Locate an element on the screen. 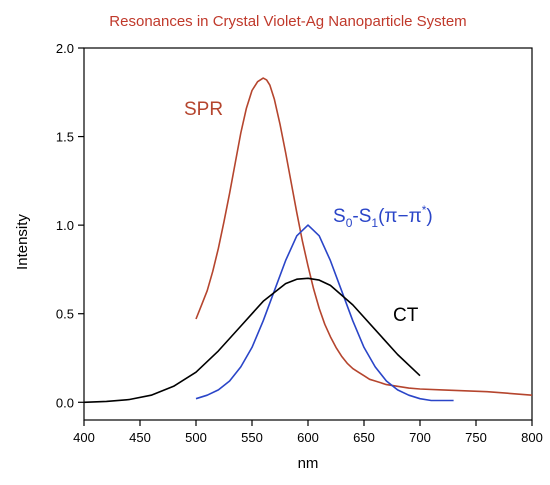  x-tick-label: 450 is located at coordinates (140, 437).